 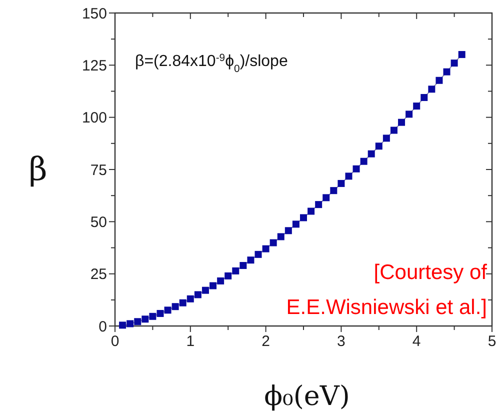 What do you see at coordinates (115, 341) in the screenshot?
I see `x-tick-label: 0` at bounding box center [115, 341].